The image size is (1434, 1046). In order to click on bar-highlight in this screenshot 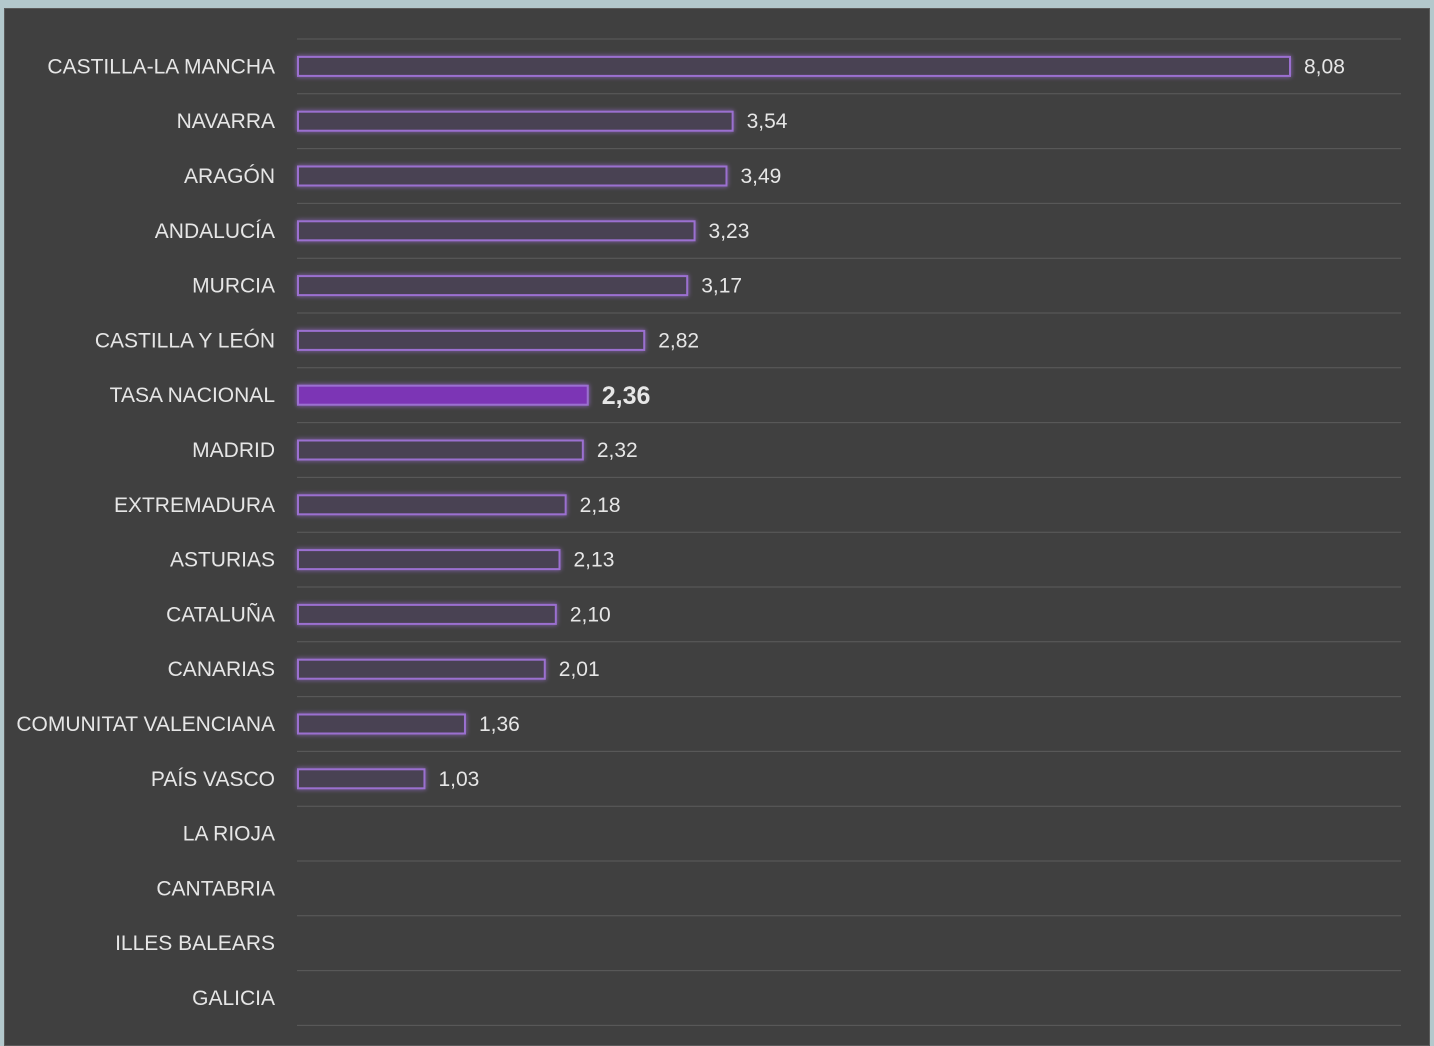, I will do `click(443, 395)`.